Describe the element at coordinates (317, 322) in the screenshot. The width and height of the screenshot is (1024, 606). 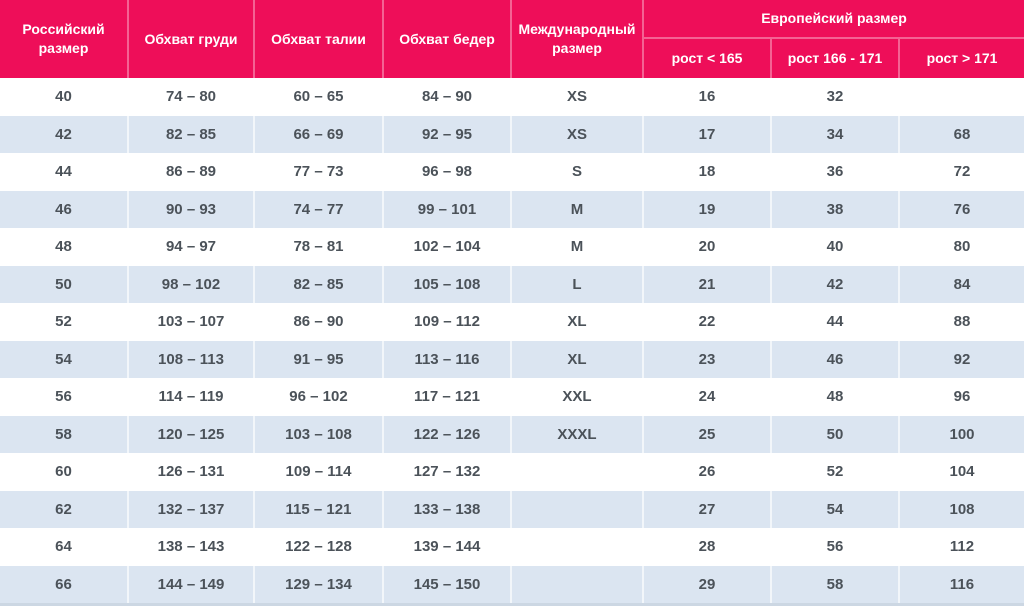
I see `table-cell: 86 – 90` at that location.